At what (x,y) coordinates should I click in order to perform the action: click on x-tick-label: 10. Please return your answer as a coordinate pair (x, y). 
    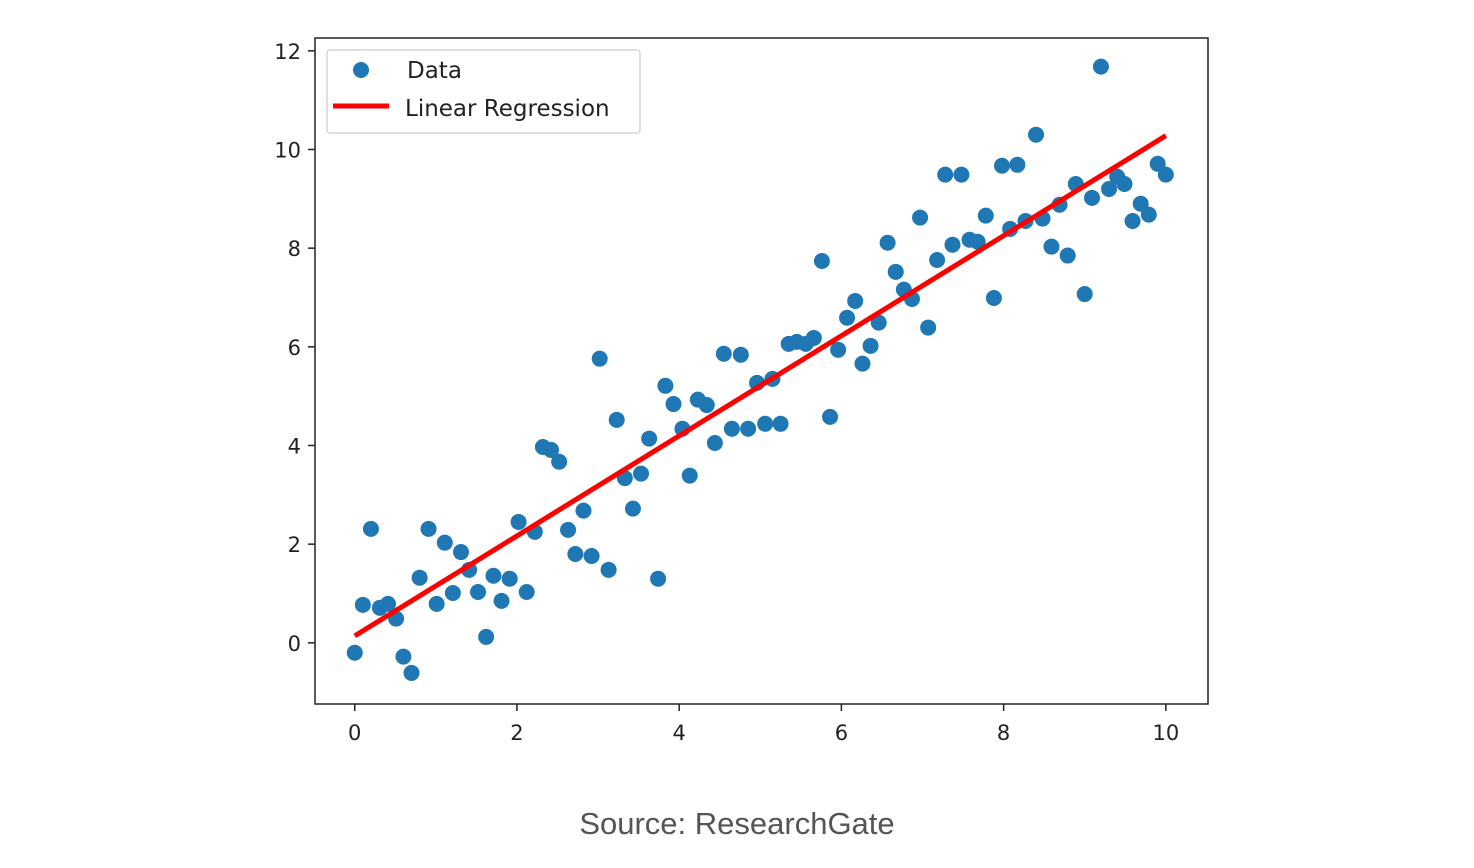
    Looking at the image, I should click on (1165, 733).